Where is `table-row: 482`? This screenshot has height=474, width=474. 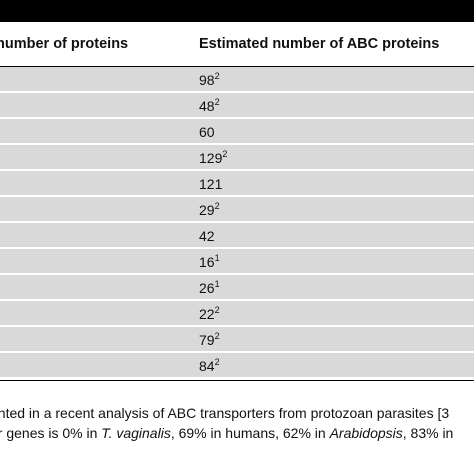 table-row: 482 is located at coordinates (237, 106).